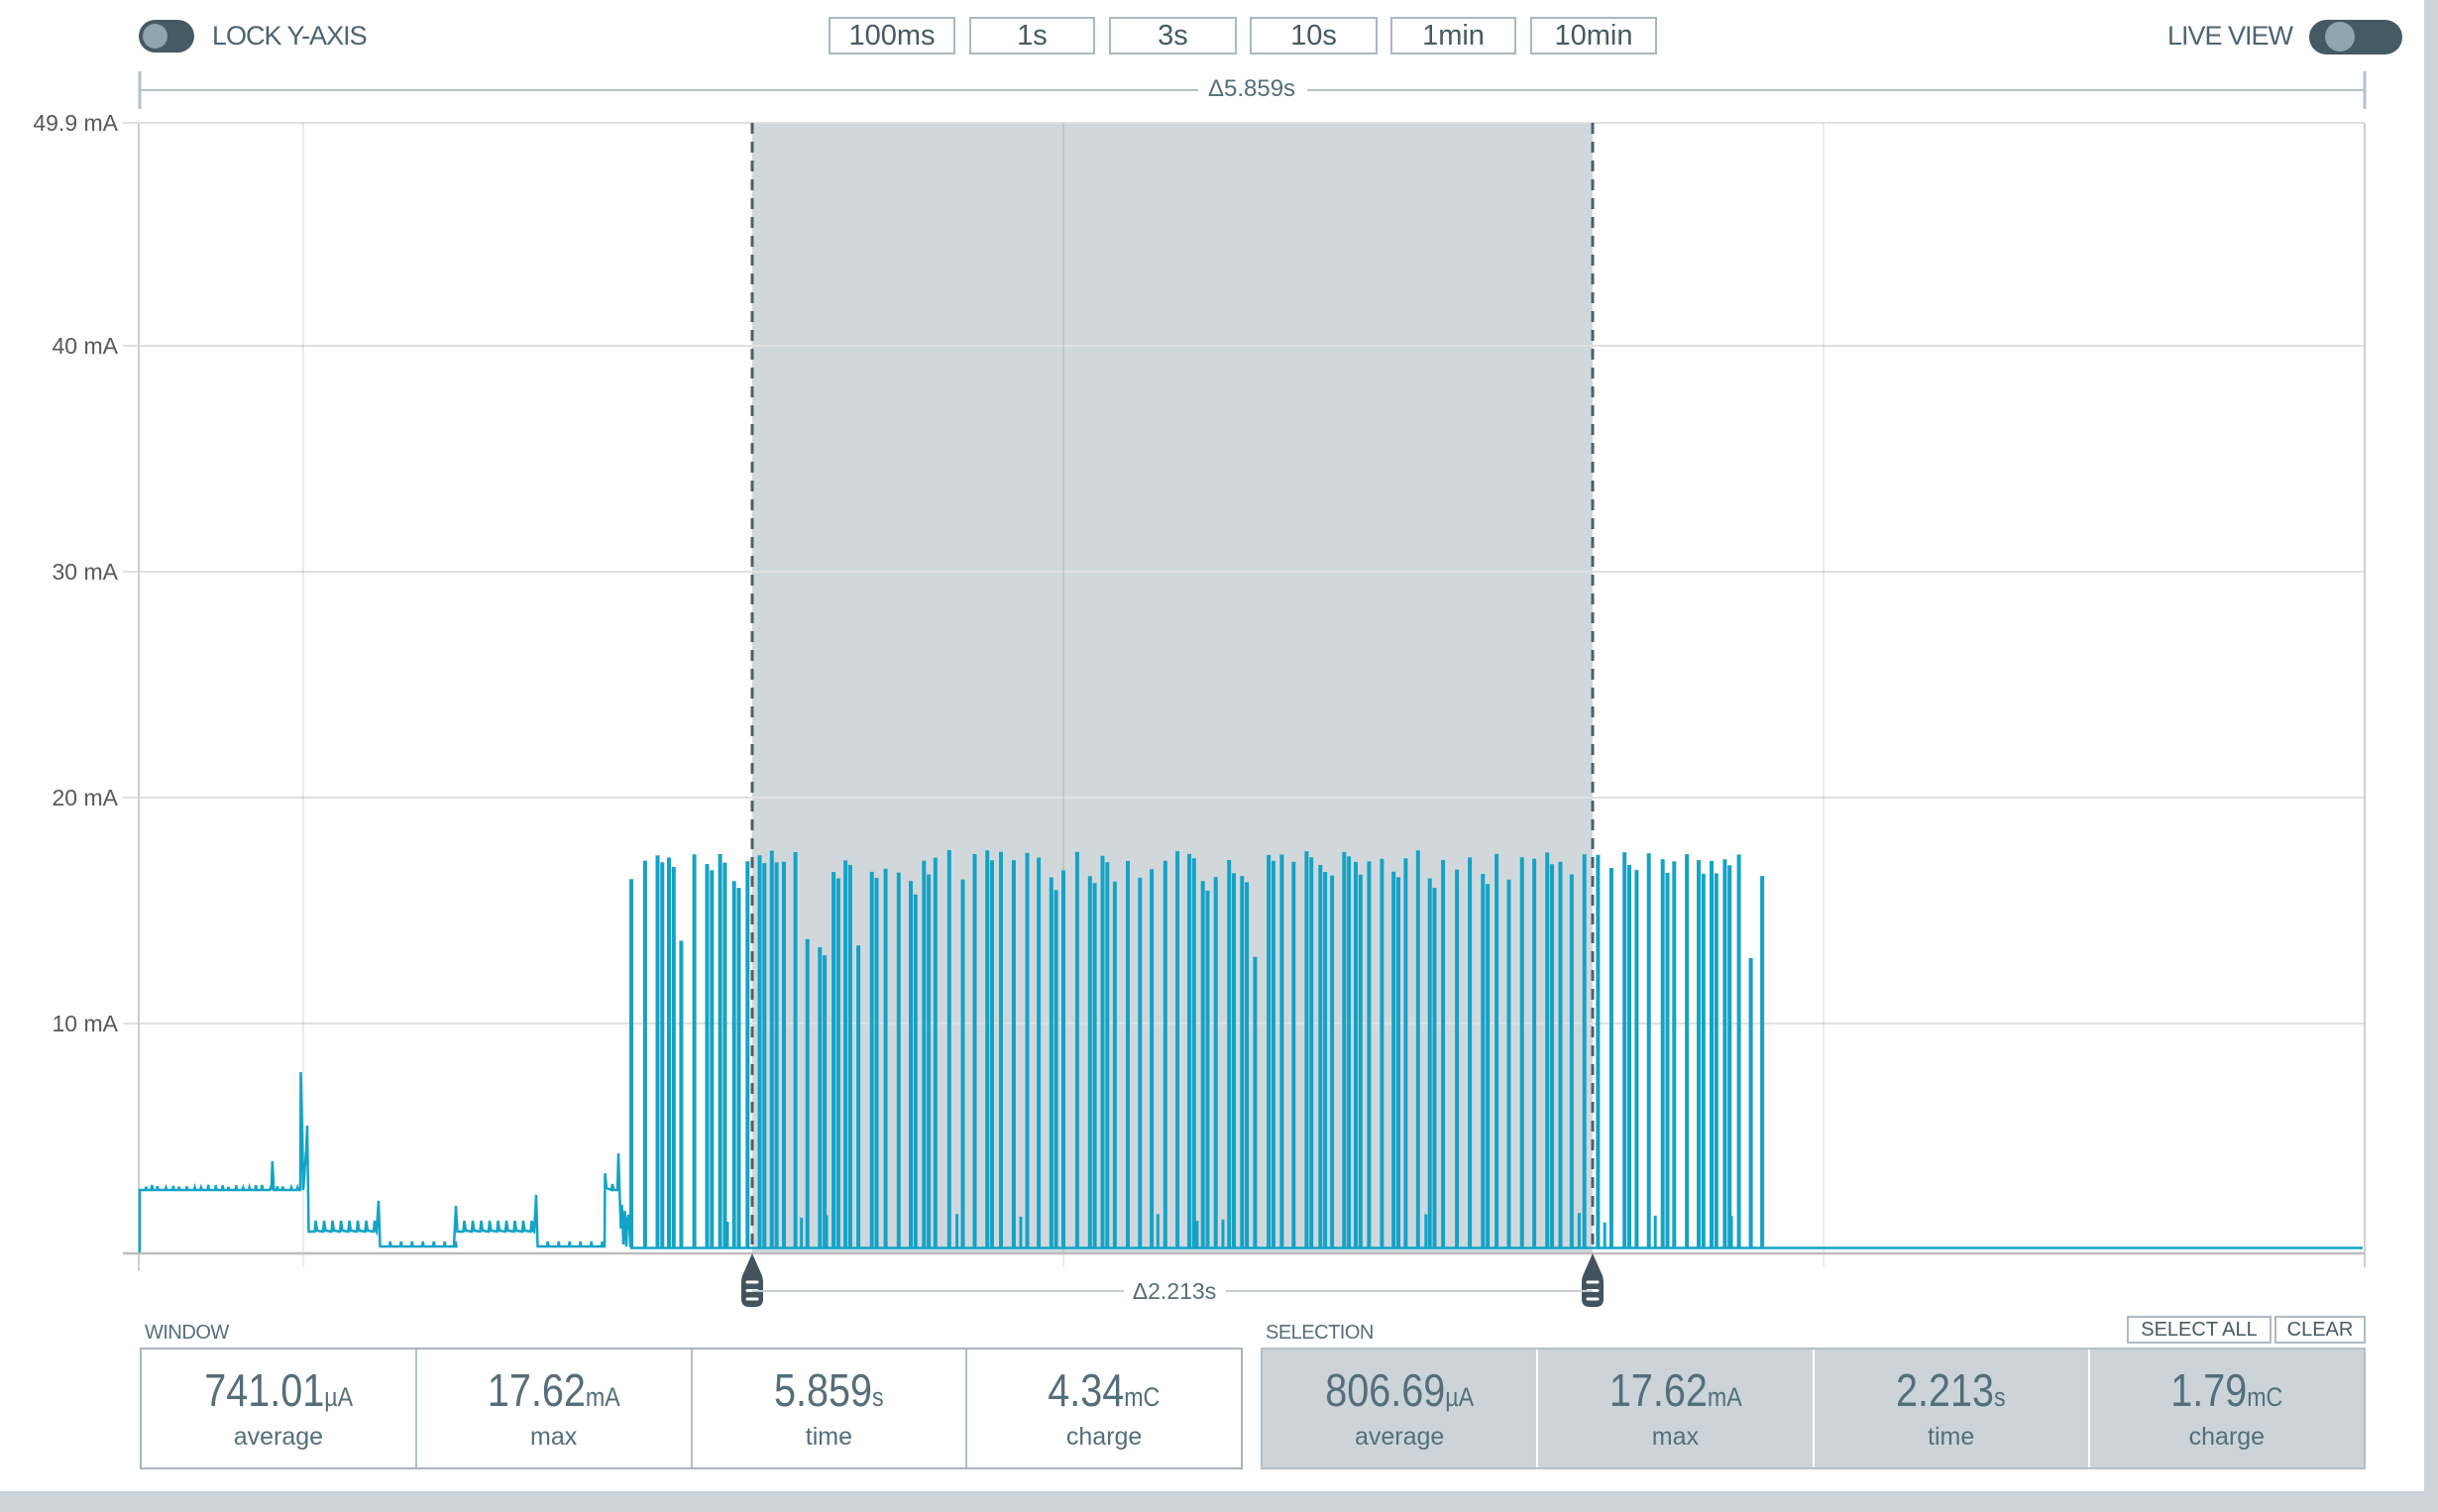  I want to click on svg-text: Δ5.859s, so click(1252, 88).